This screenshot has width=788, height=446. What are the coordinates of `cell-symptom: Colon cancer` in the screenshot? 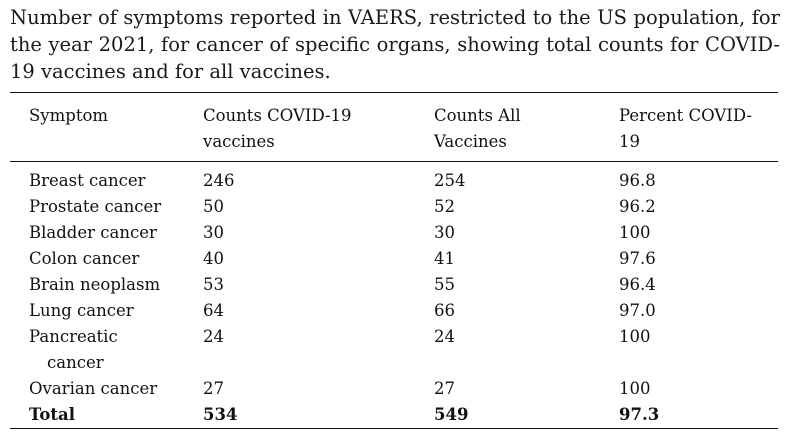 It's located at (84, 258).